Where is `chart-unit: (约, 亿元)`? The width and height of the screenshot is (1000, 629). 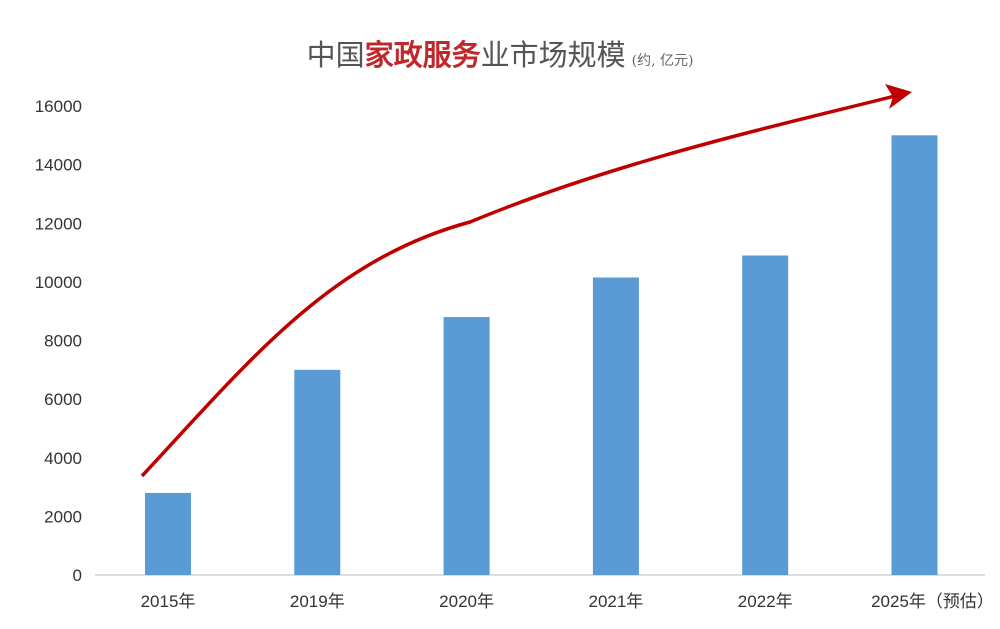
chart-unit: (约, 亿元) is located at coordinates (662, 61).